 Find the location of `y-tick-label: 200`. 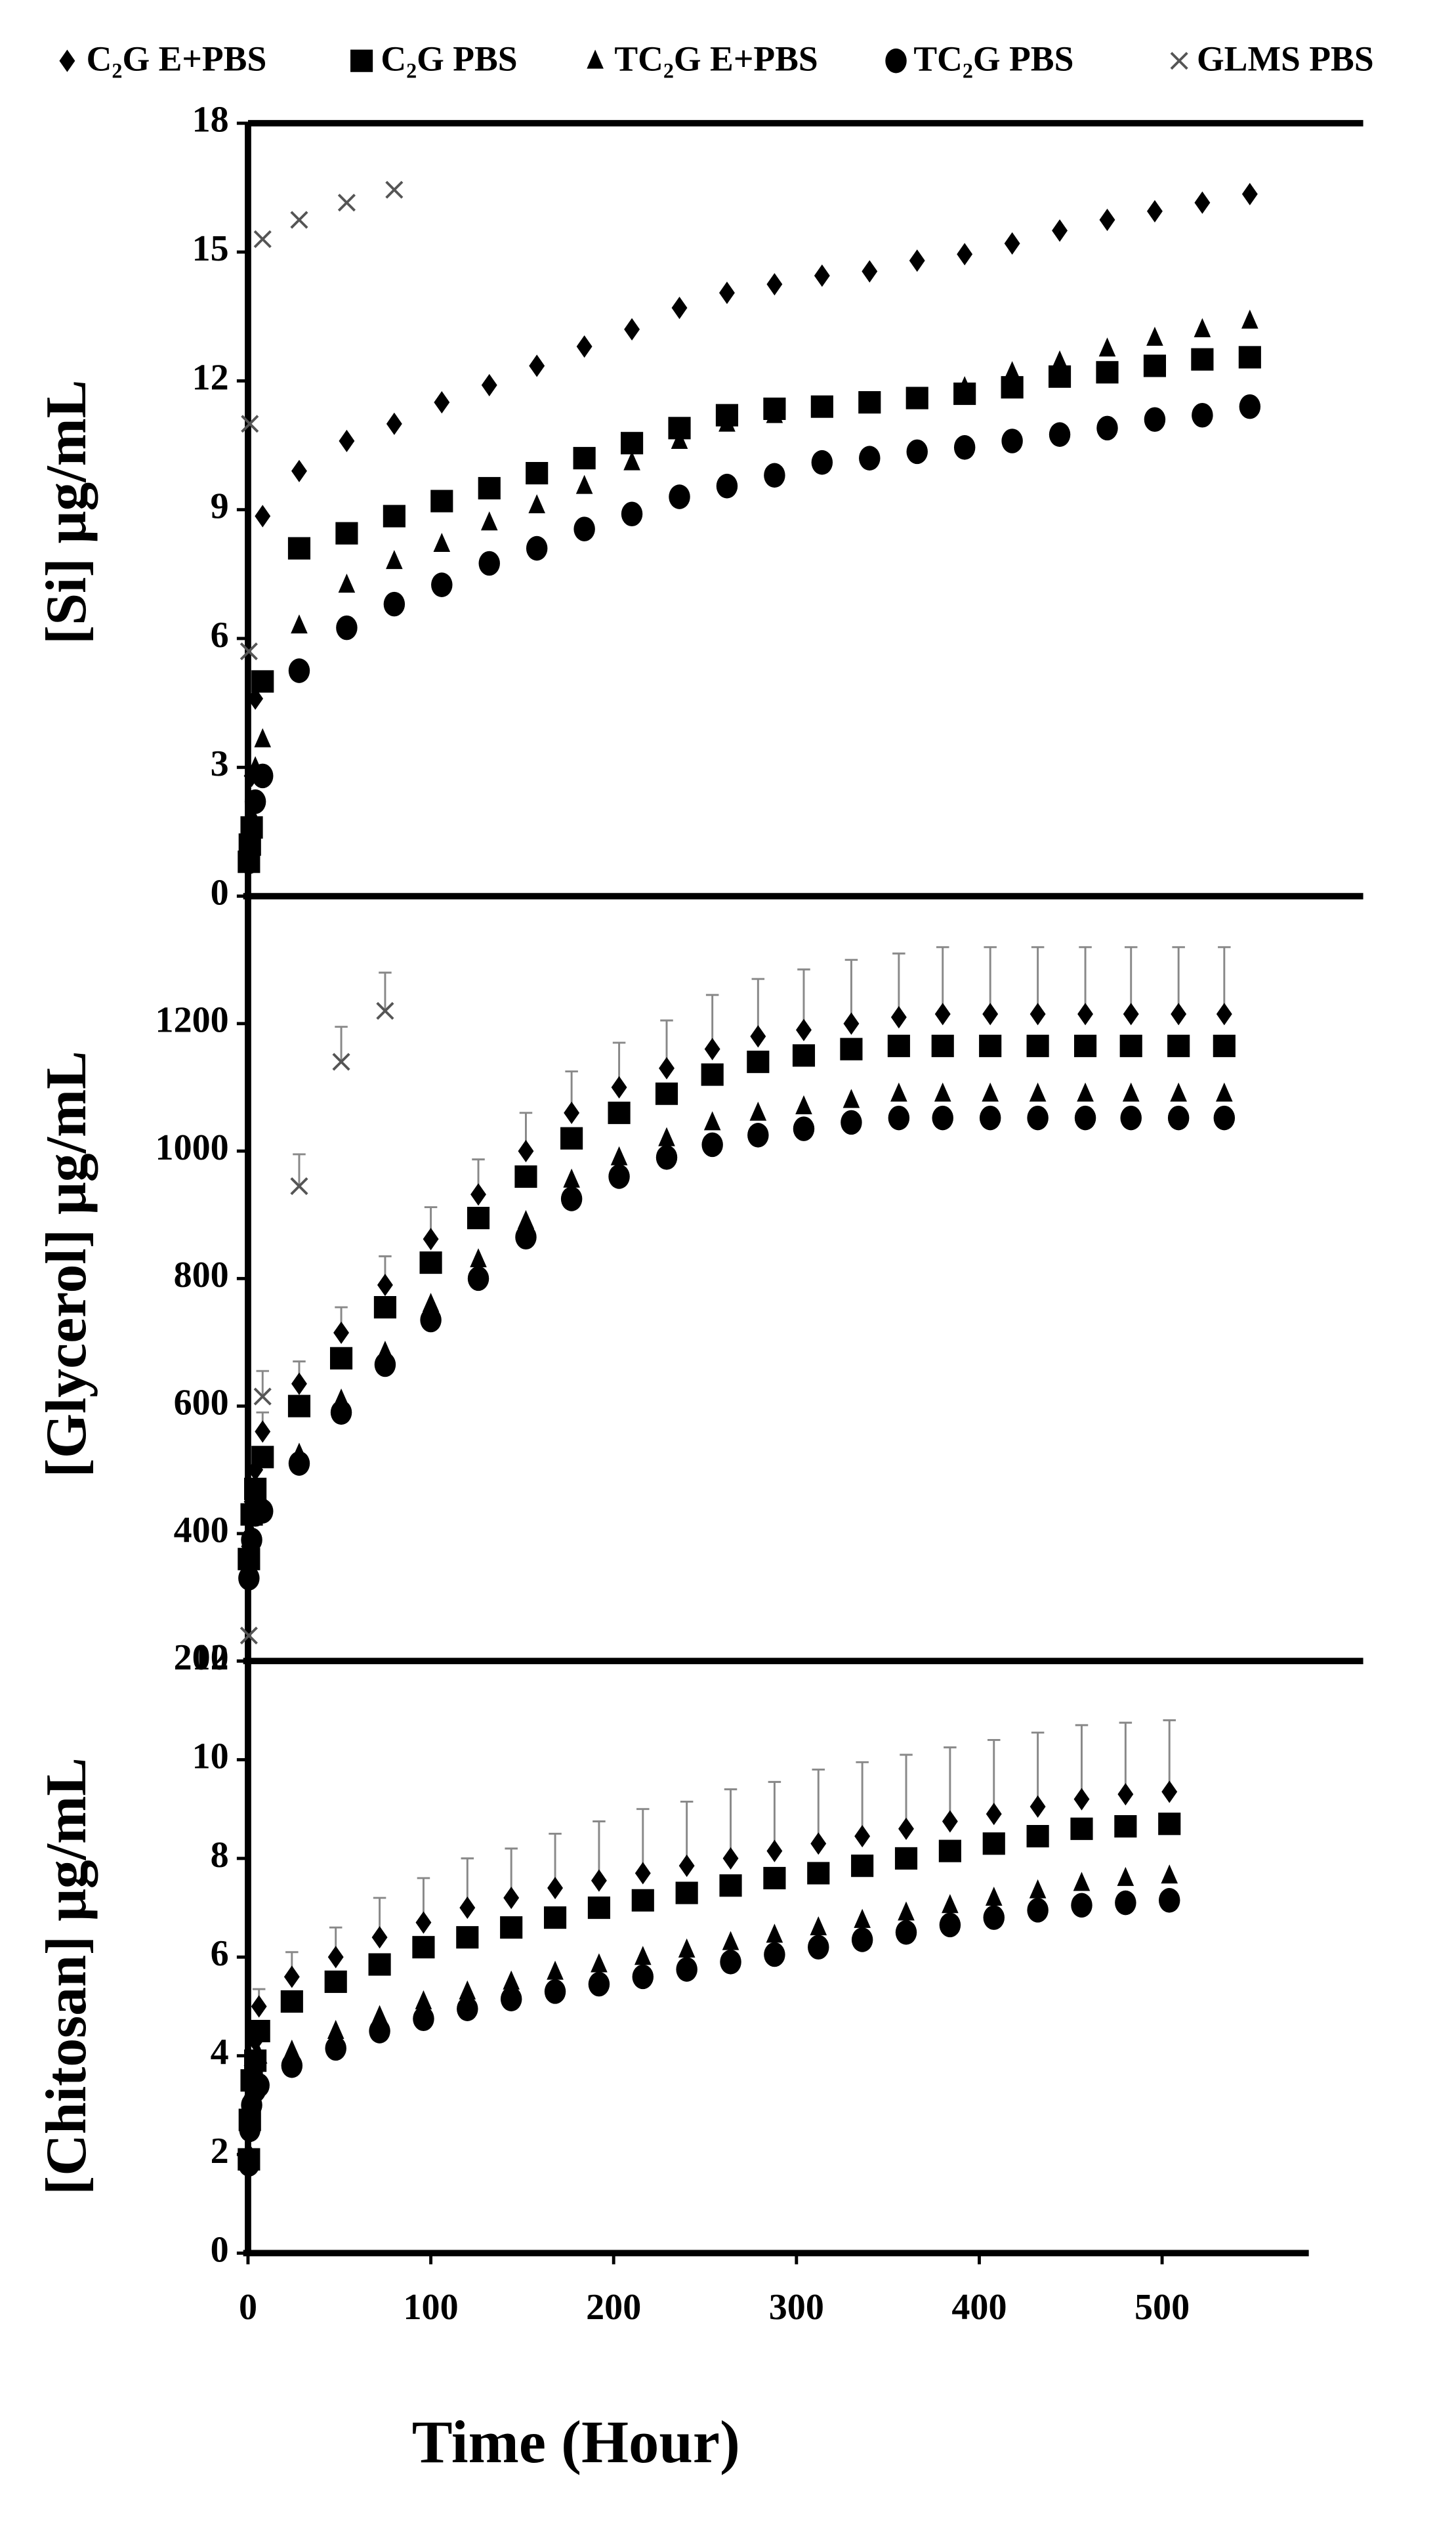

y-tick-label: 200 is located at coordinates (201, 1657).